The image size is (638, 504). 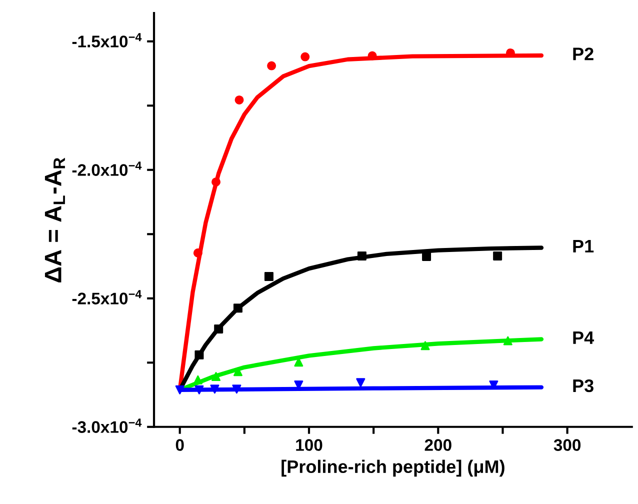 I want to click on x-tick-label: 100, so click(x=309, y=445).